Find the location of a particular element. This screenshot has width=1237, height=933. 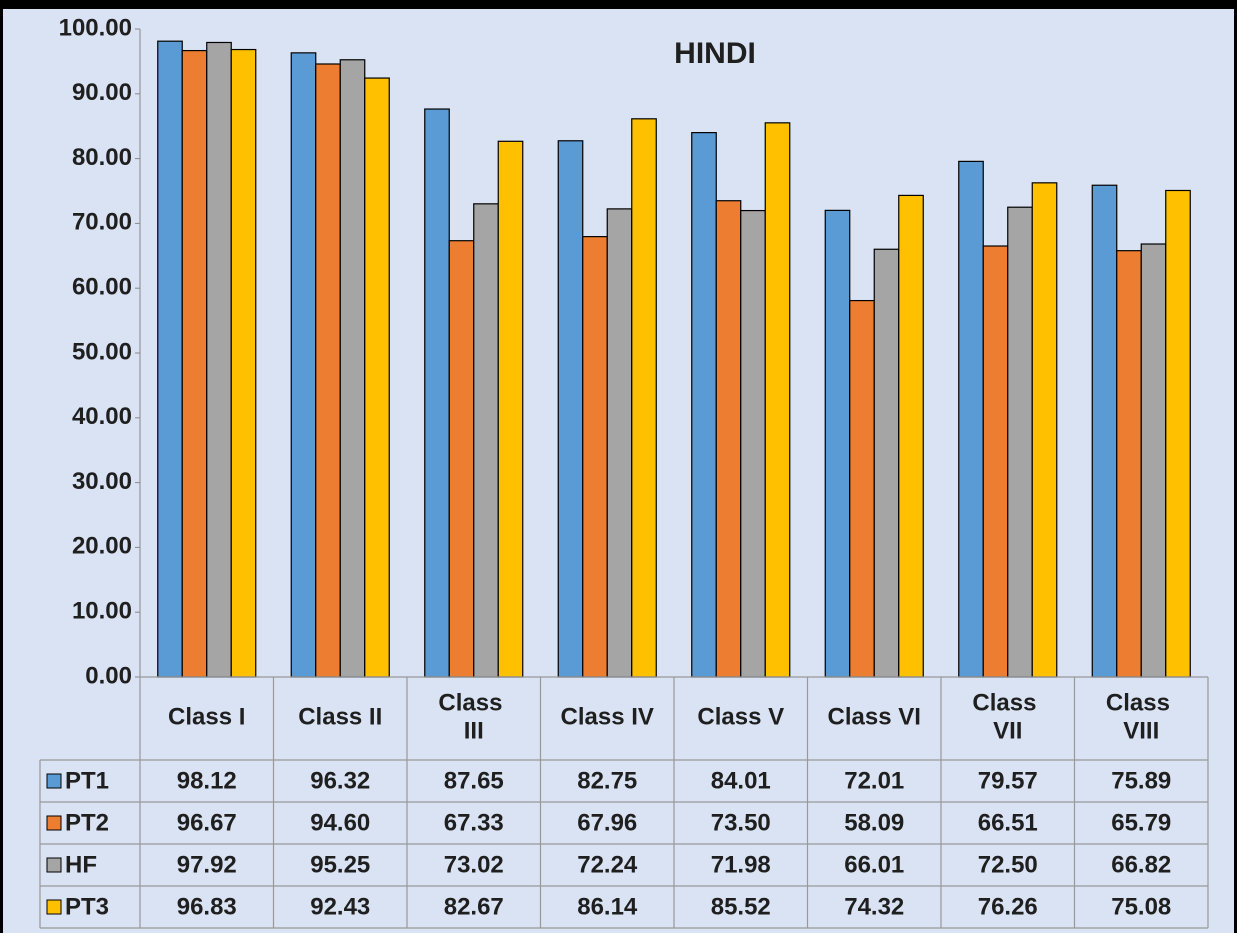

table-value: 82.75 is located at coordinates (607, 780).